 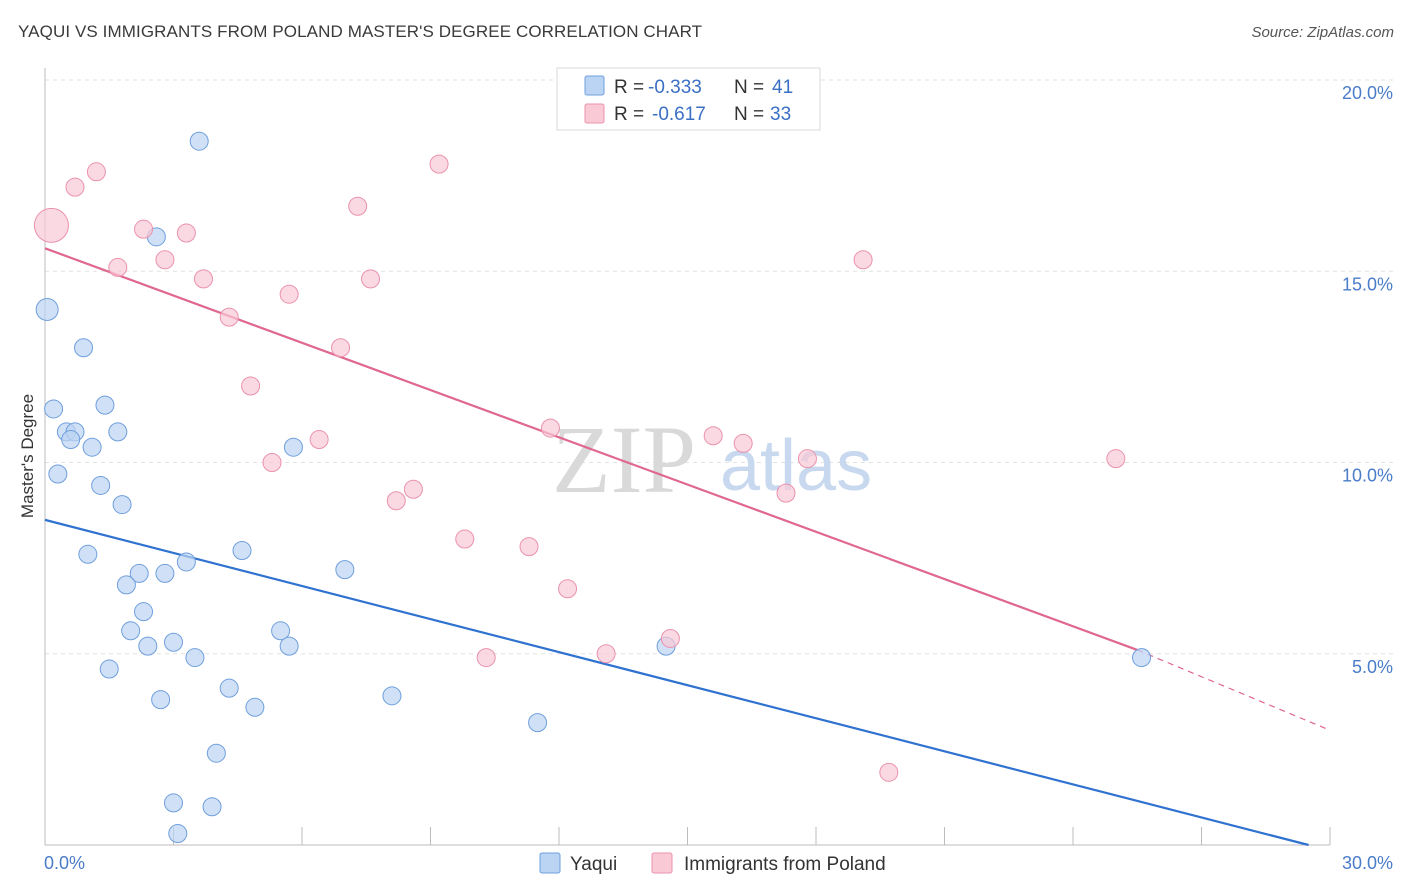 What do you see at coordinates (1367, 93) in the screenshot?
I see `y-tick-label: 20.0%` at bounding box center [1367, 93].